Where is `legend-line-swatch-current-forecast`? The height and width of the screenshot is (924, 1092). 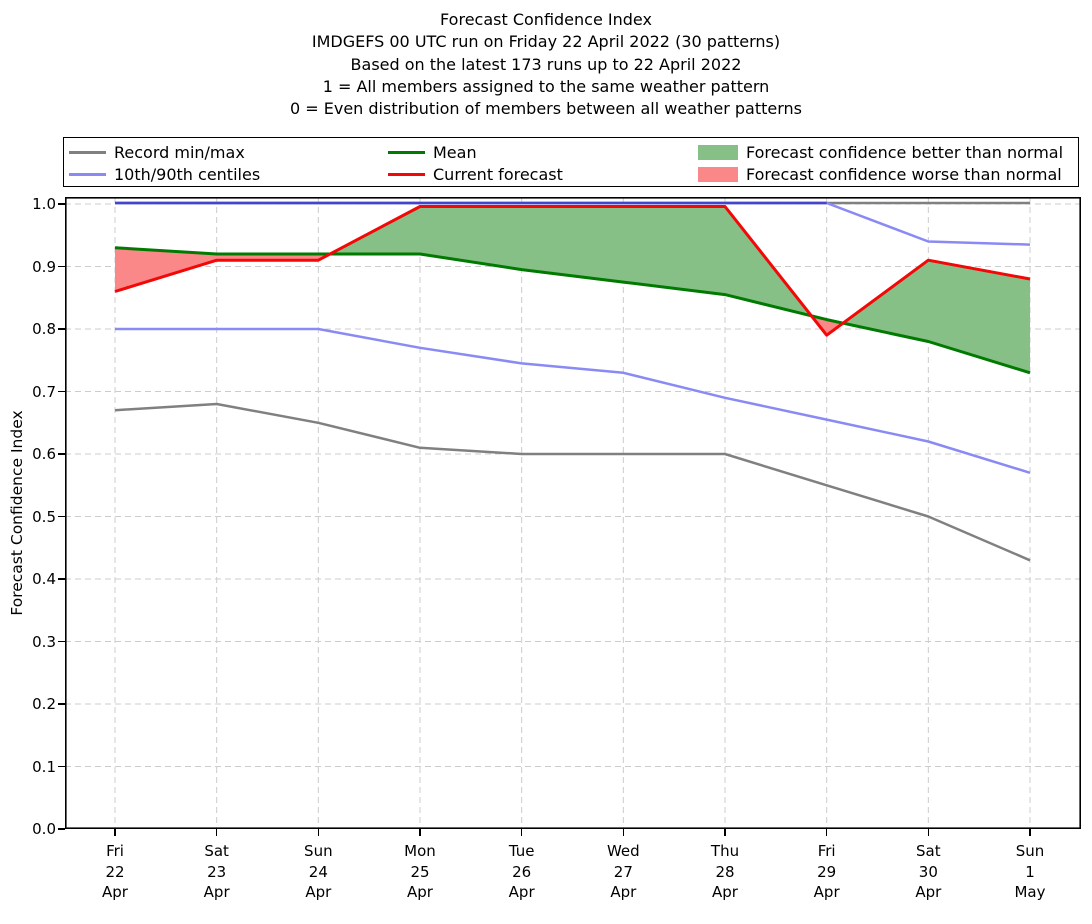
legend-line-swatch-current-forecast is located at coordinates (406, 174).